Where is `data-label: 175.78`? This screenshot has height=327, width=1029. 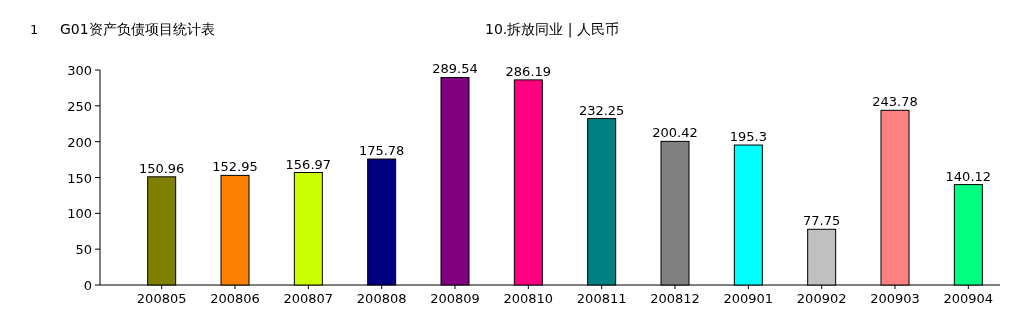 data-label: 175.78 is located at coordinates (381, 151).